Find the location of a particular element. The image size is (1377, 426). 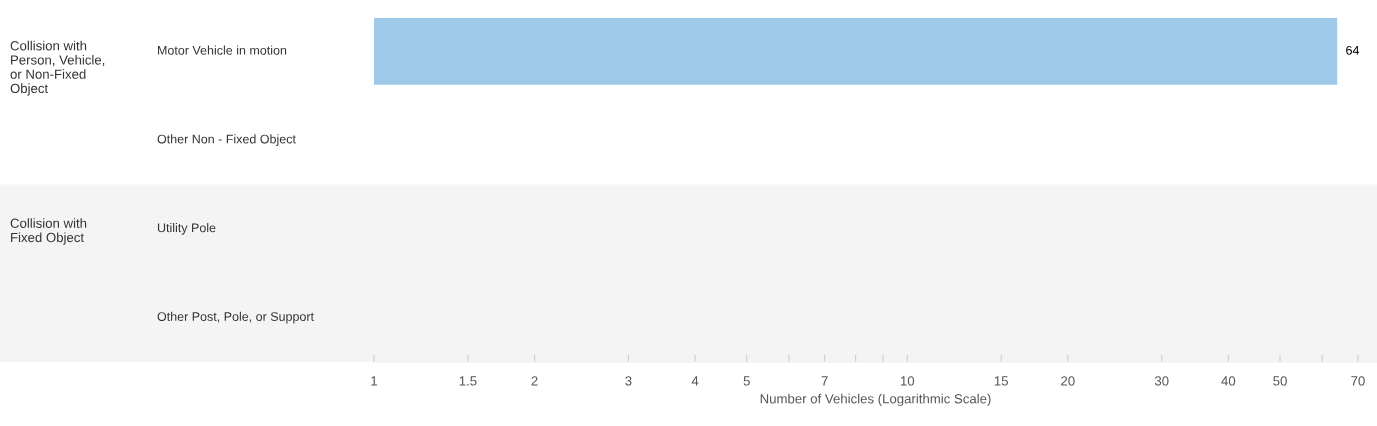

x-axis-title: Number of Vehicles (Logarithmic Scale) is located at coordinates (875, 400).